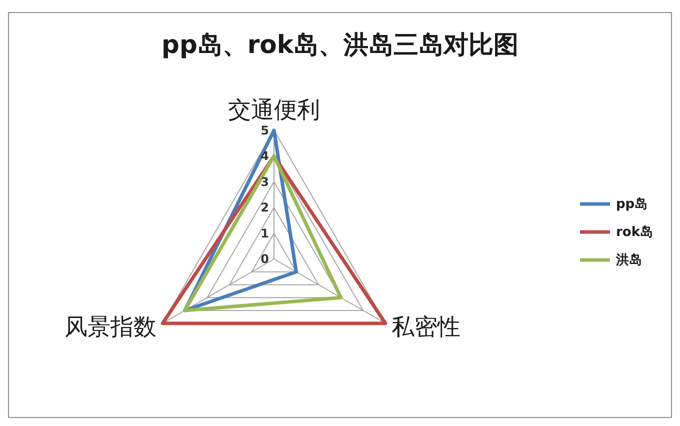  What do you see at coordinates (264, 181) in the screenshot?
I see `y-tick-label: 3` at bounding box center [264, 181].